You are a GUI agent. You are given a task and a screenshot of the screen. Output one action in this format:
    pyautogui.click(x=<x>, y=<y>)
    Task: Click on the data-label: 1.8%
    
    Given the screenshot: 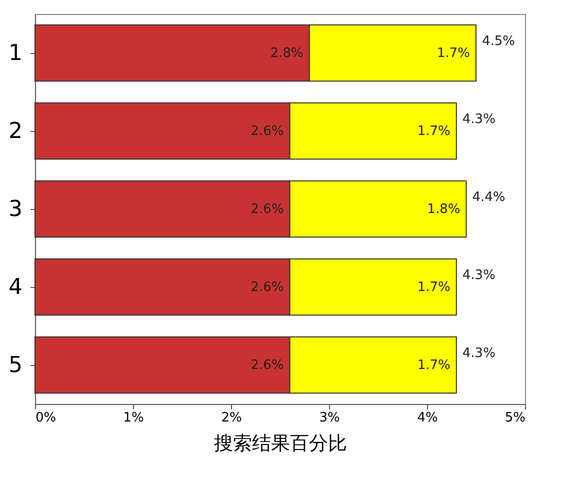 What is the action you would take?
    pyautogui.click(x=443, y=209)
    